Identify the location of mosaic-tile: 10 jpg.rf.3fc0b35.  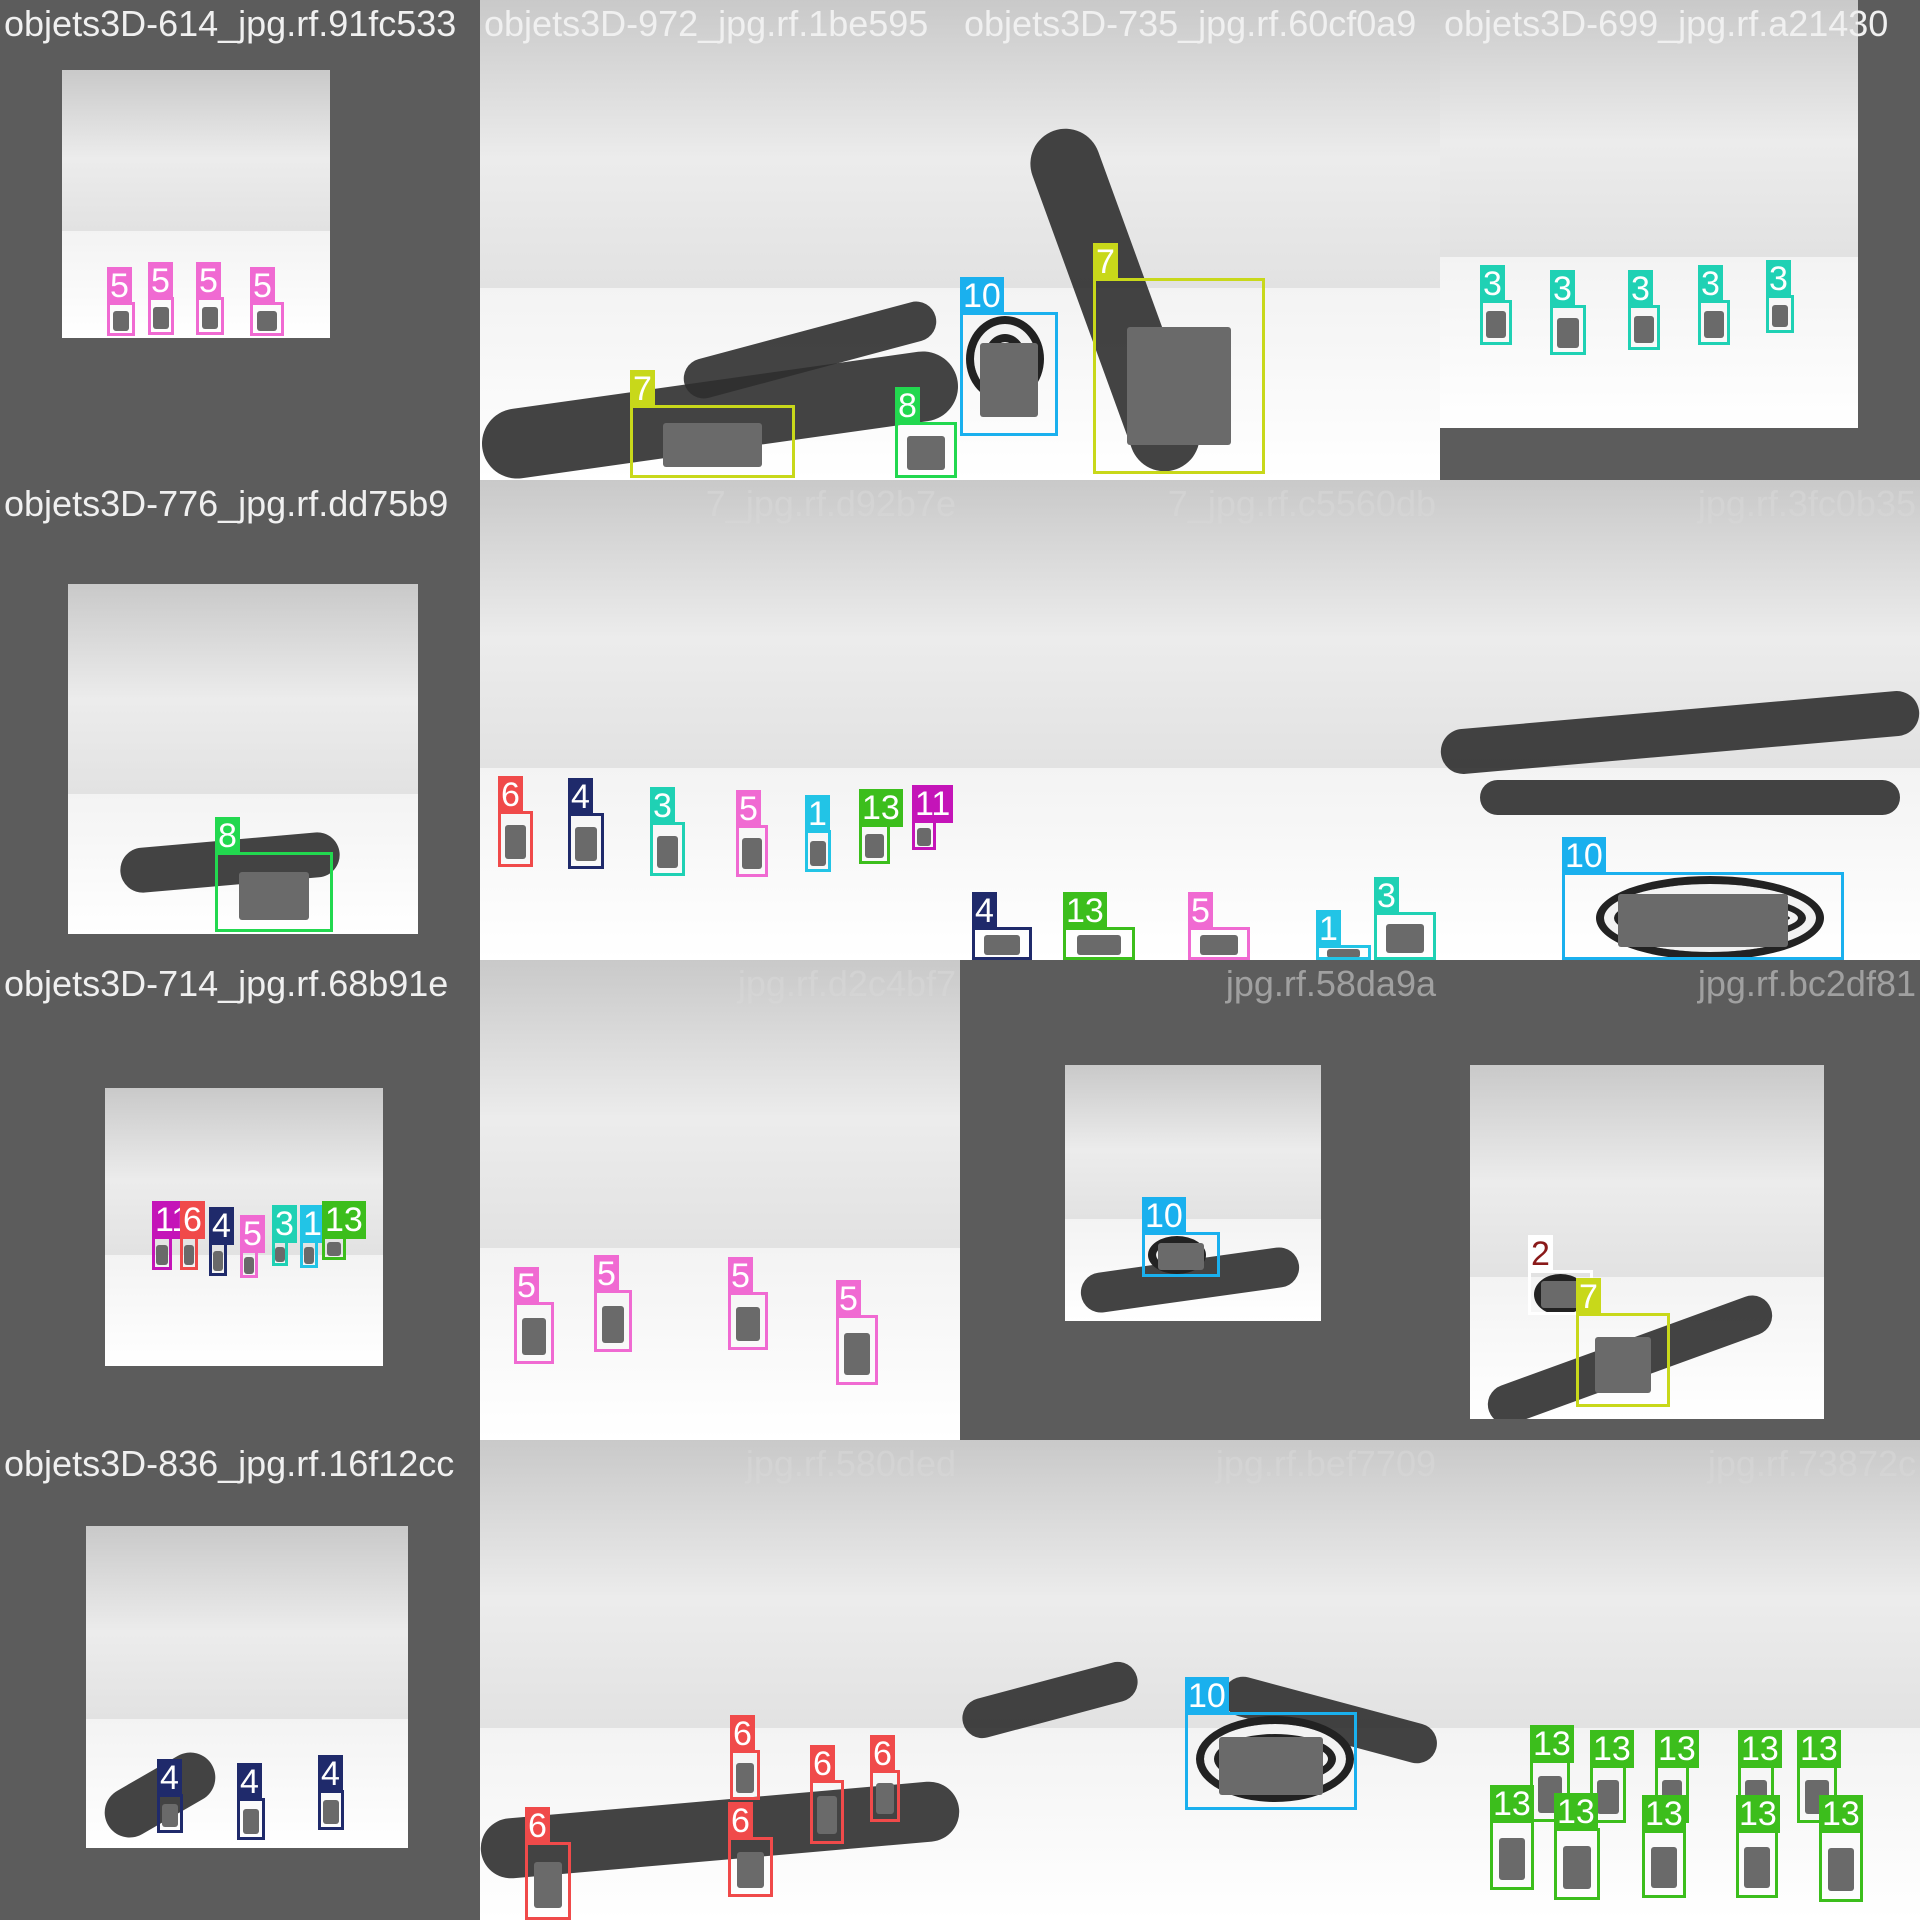
(1680, 720).